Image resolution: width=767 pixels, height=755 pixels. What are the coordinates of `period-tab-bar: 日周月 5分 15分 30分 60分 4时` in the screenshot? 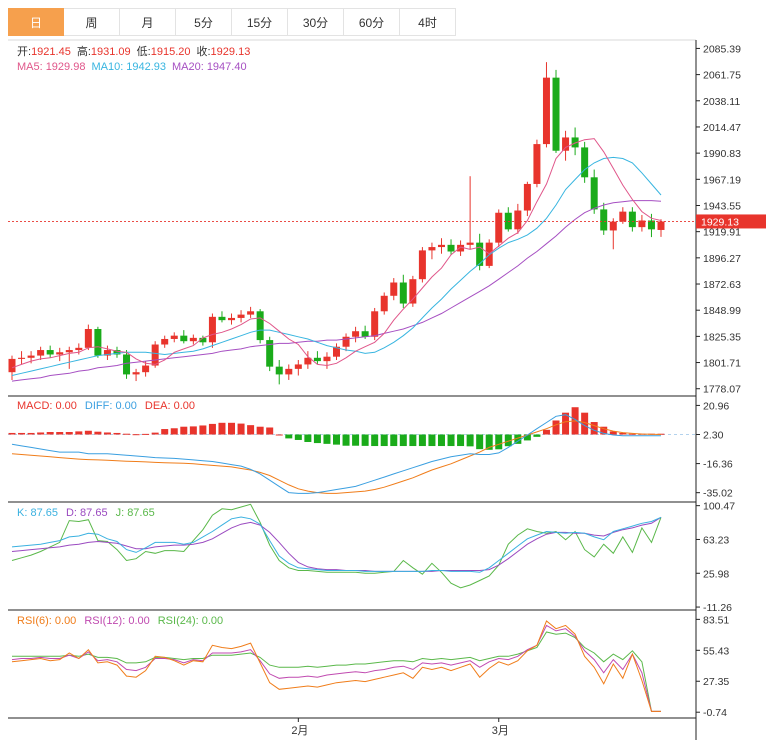 It's located at (232, 22).